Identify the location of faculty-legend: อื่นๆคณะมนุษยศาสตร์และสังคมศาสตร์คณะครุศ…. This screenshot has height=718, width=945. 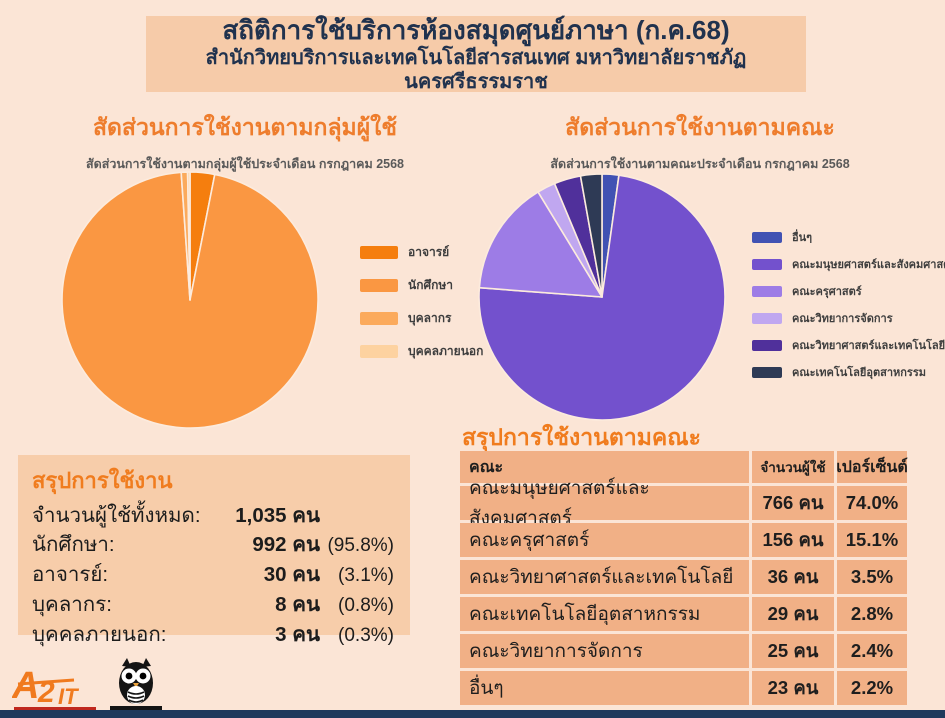
(848, 309).